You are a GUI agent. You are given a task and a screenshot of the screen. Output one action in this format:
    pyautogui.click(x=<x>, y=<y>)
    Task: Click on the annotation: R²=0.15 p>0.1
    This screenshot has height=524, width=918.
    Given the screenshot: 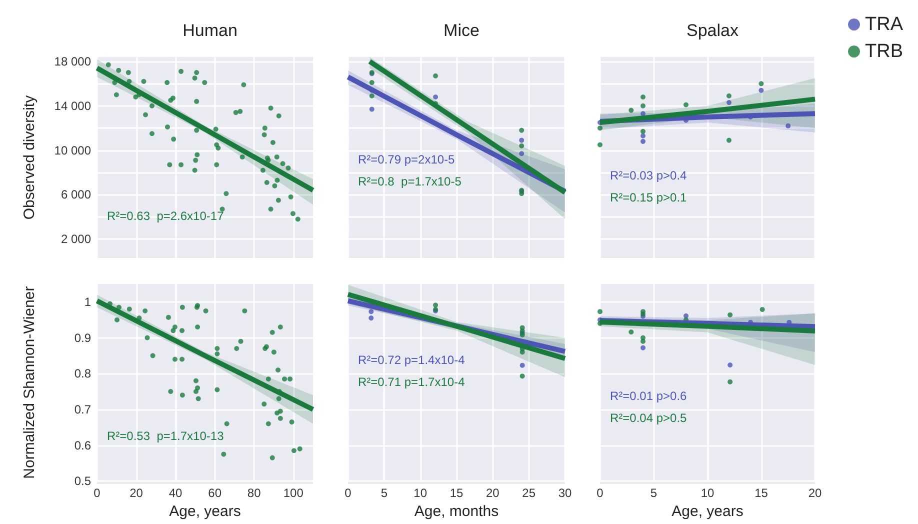 What is the action you would take?
    pyautogui.click(x=649, y=197)
    